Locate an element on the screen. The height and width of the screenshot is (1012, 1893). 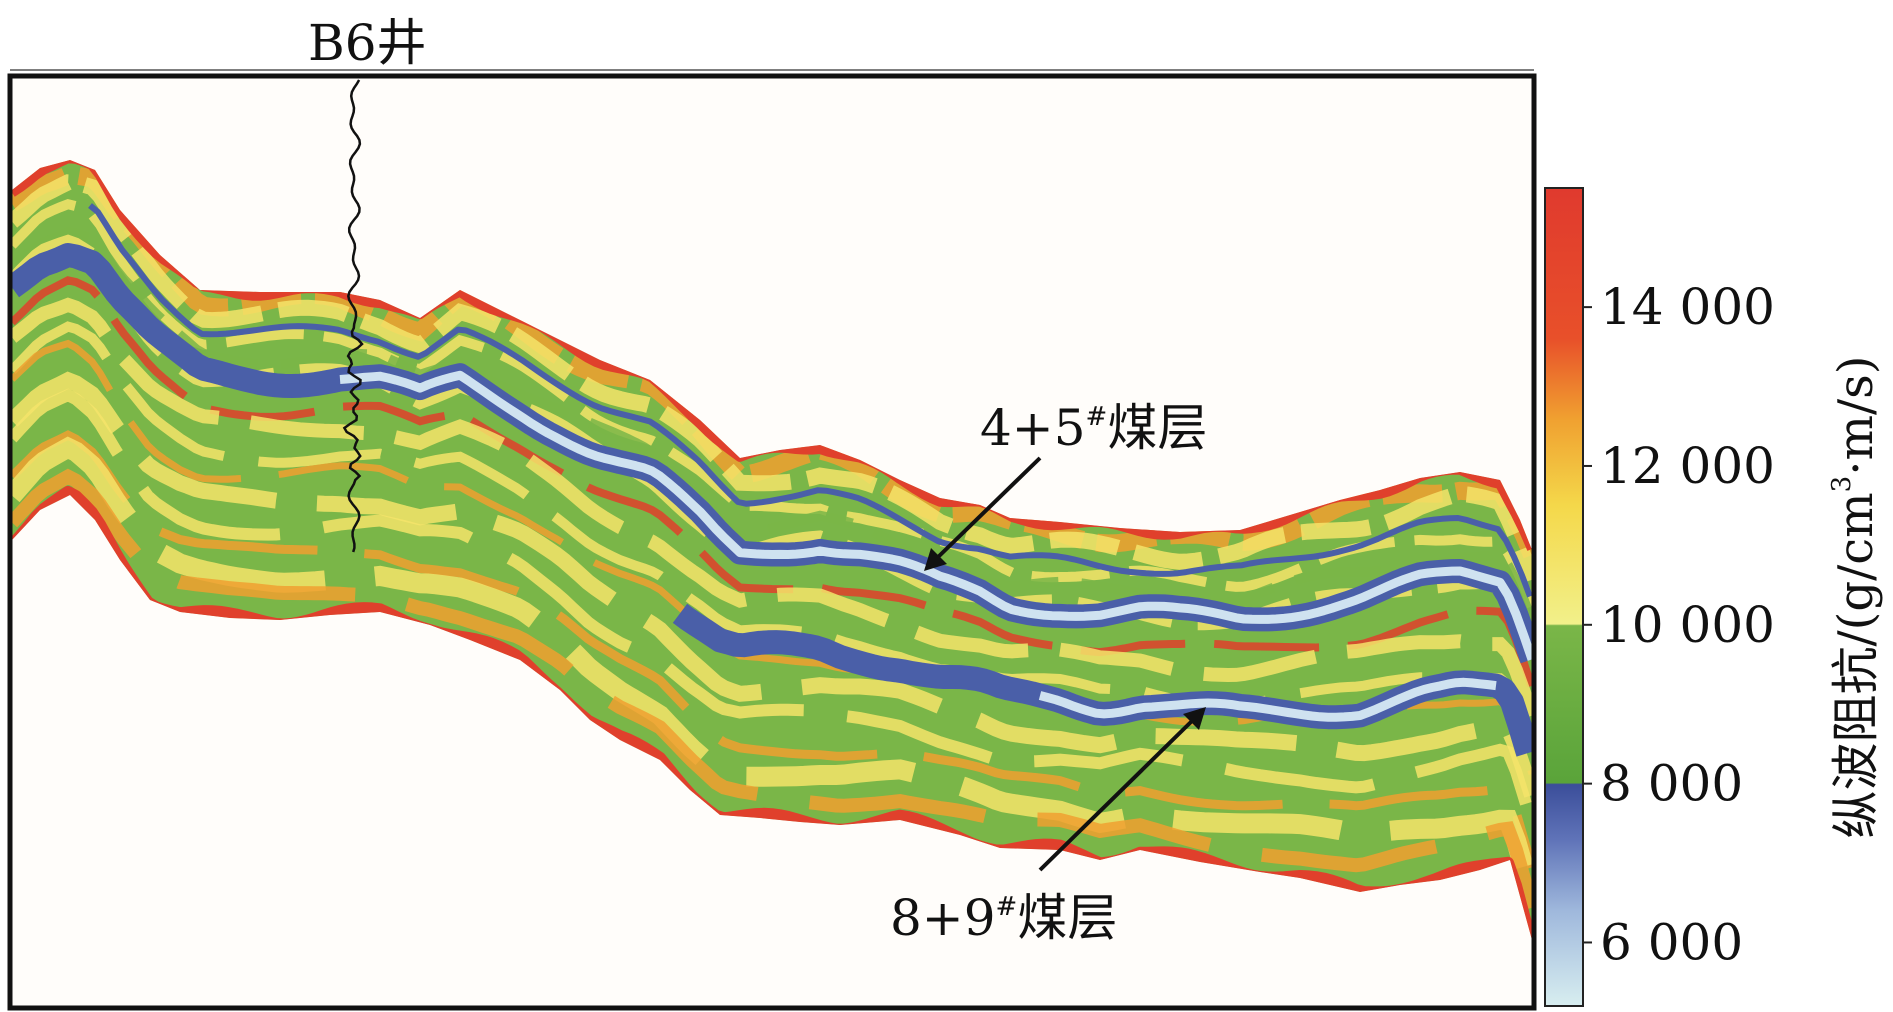
colorbar-ramp is located at coordinates (1564, 597).